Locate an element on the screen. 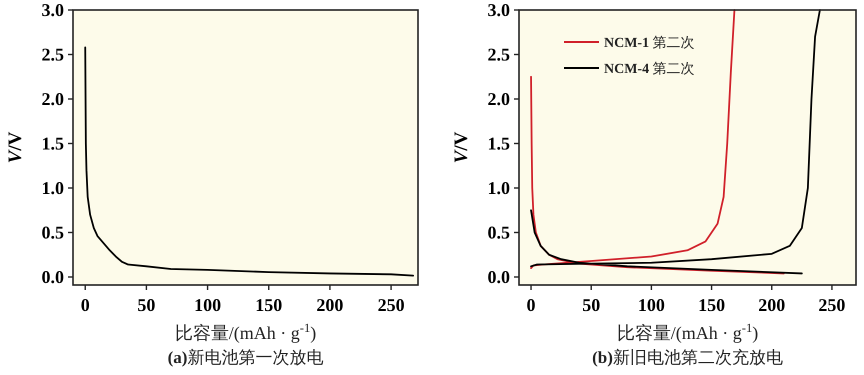 The width and height of the screenshot is (864, 375). text: (b)新旧电池第二次充放电 is located at coordinates (687, 357).